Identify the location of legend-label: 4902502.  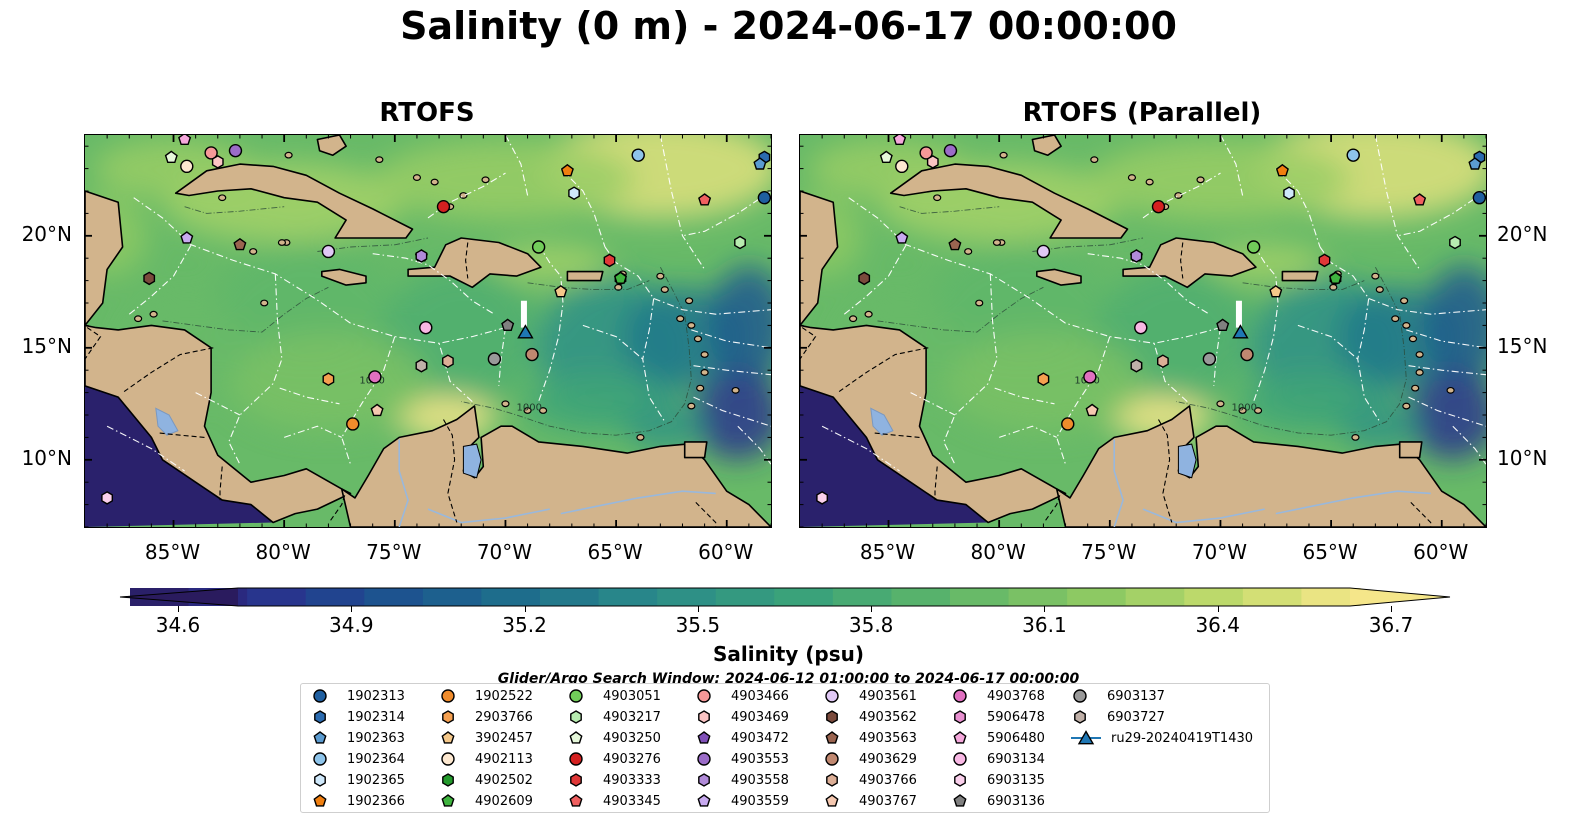
(504, 780).